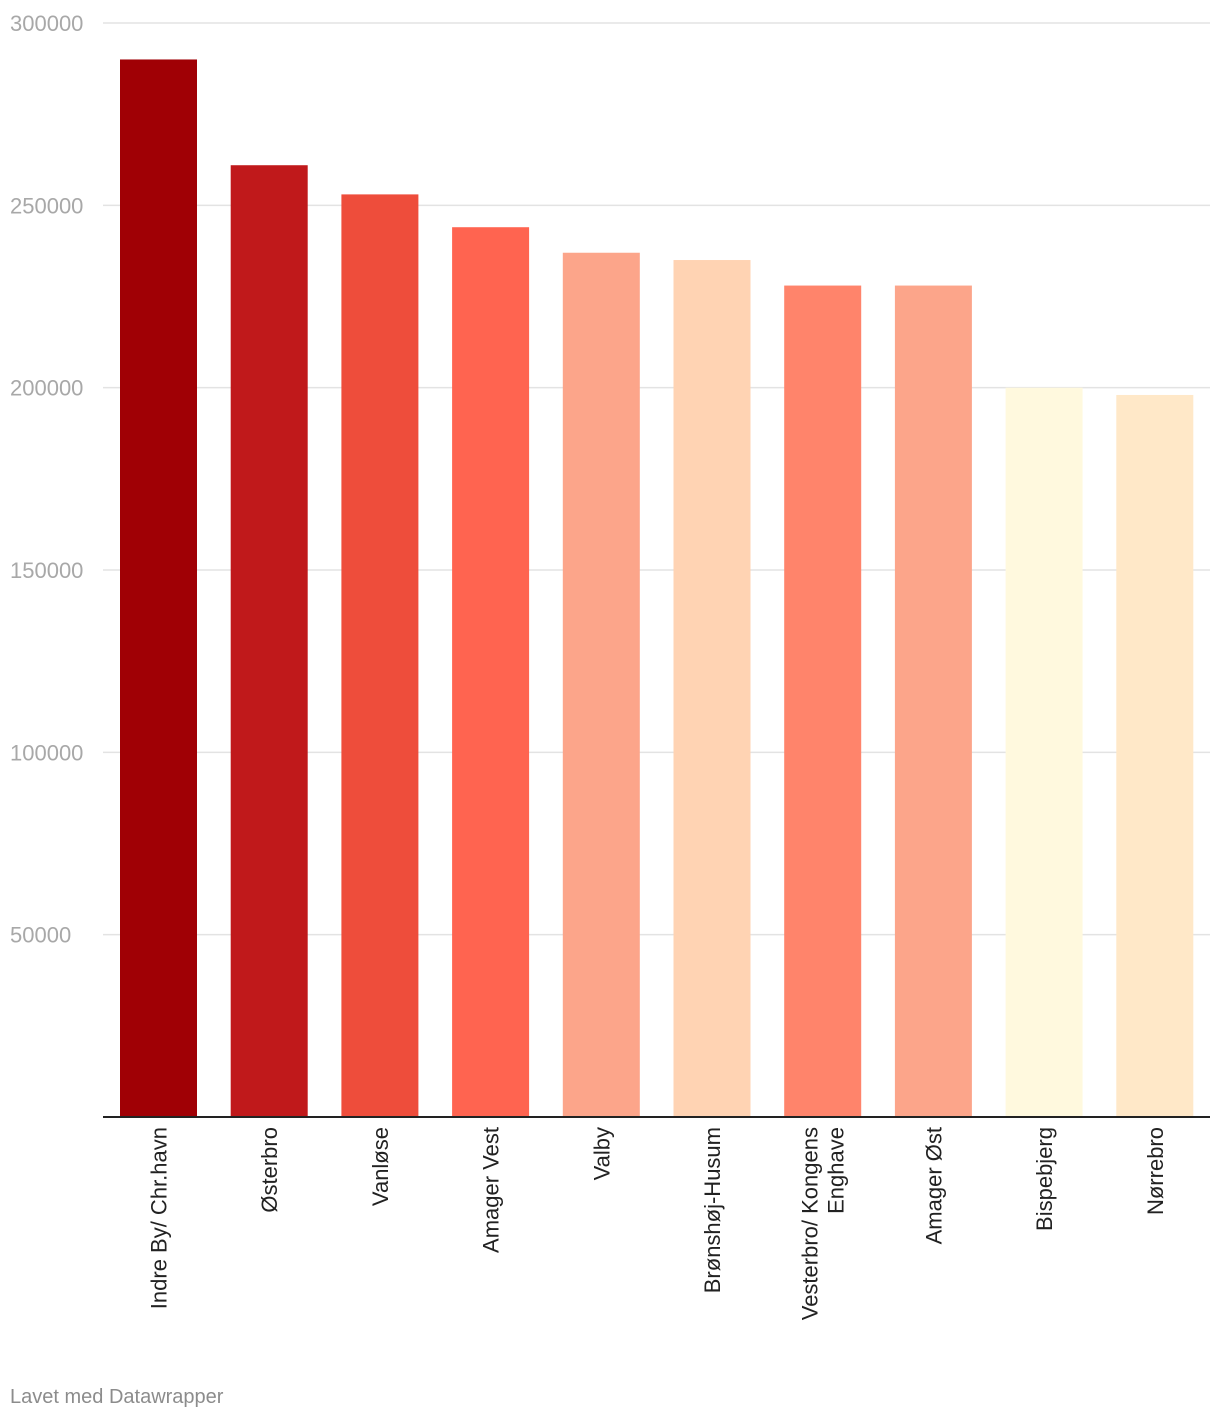 This screenshot has width=1220, height=1424. What do you see at coordinates (712, 1210) in the screenshot?
I see `x-category-label: Brønshøj-Husum` at bounding box center [712, 1210].